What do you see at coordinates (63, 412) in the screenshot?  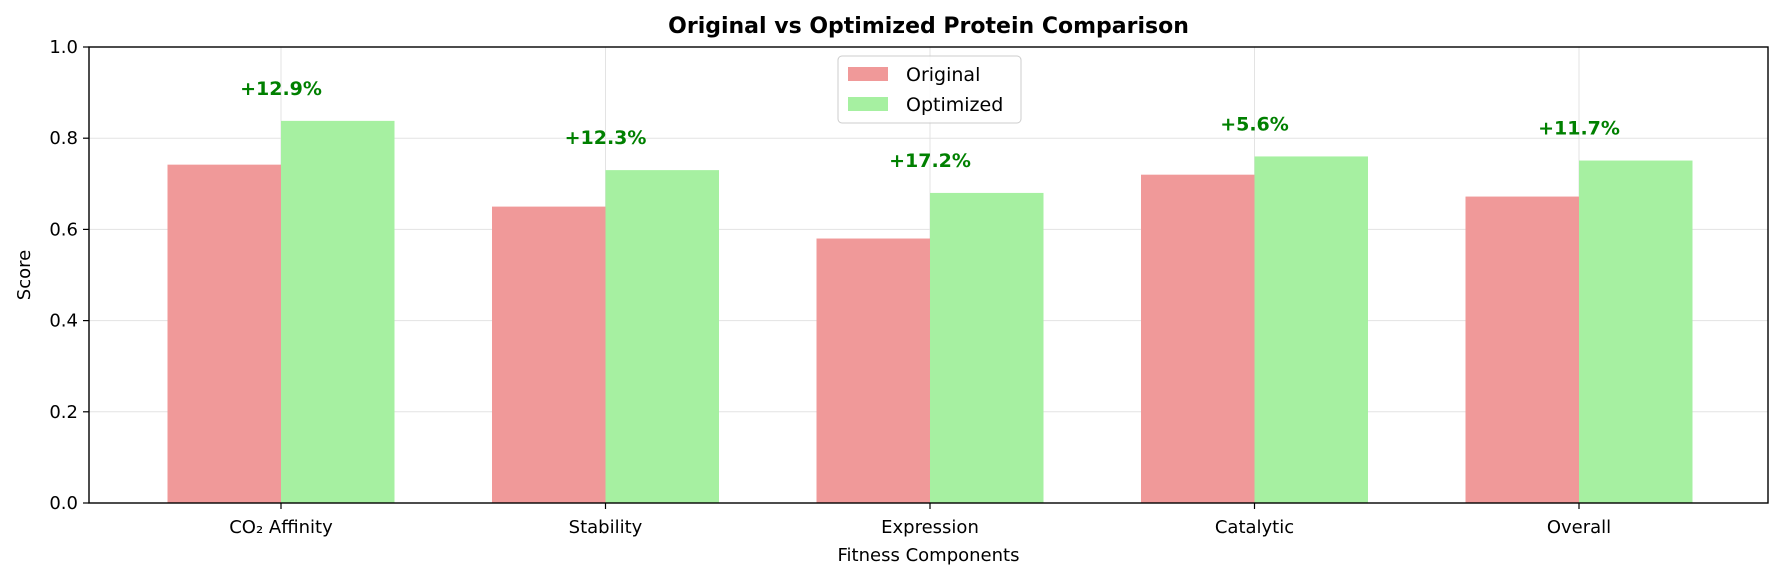 I see `y-tick-label: 0.2` at bounding box center [63, 412].